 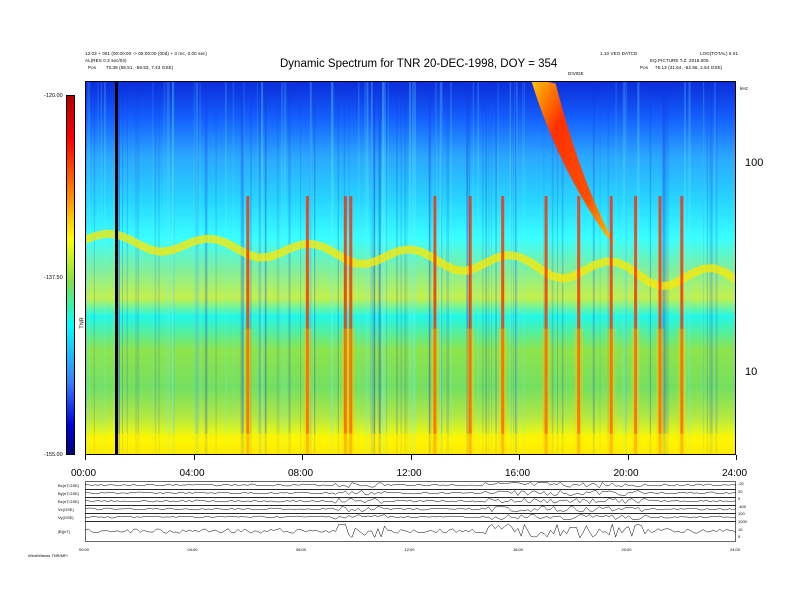 I want to click on plasma-line-band, so click(x=410, y=260).